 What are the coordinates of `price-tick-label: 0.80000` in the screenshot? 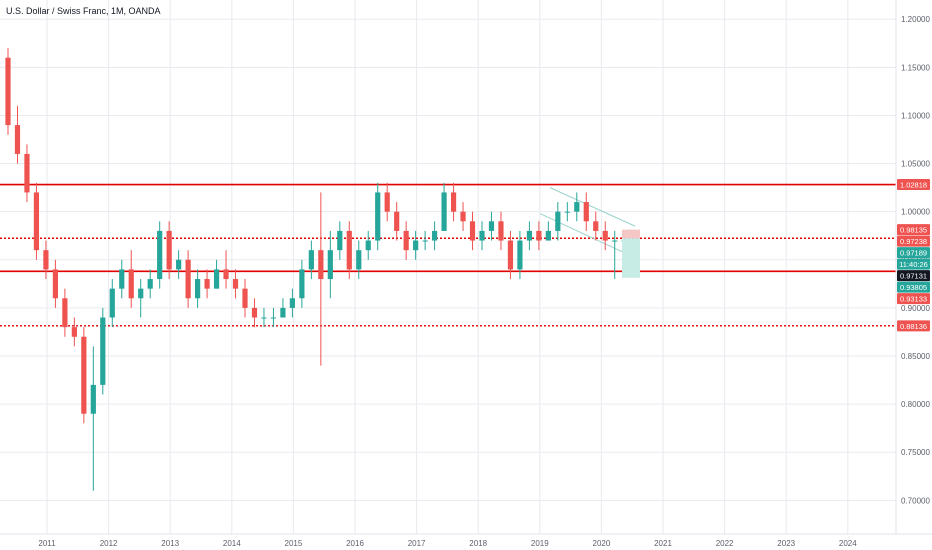 It's located at (915, 404).